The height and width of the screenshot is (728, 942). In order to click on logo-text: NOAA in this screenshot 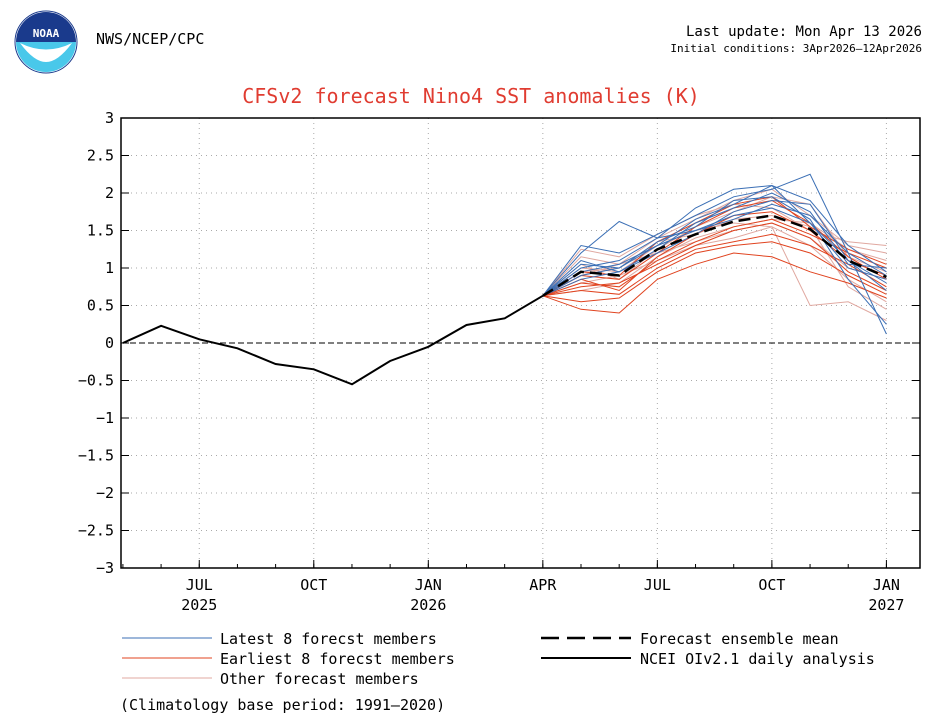, I will do `click(46, 33)`.